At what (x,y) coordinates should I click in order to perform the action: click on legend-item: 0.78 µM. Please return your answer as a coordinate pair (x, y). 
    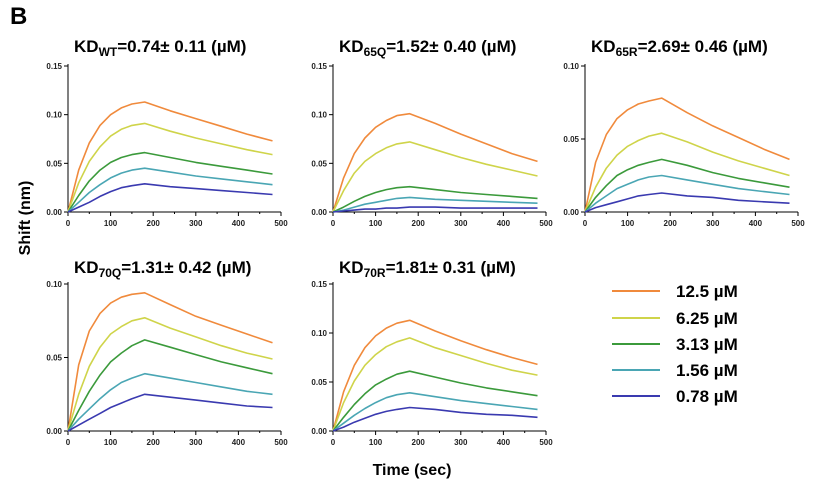
    Looking at the image, I should click on (675, 396).